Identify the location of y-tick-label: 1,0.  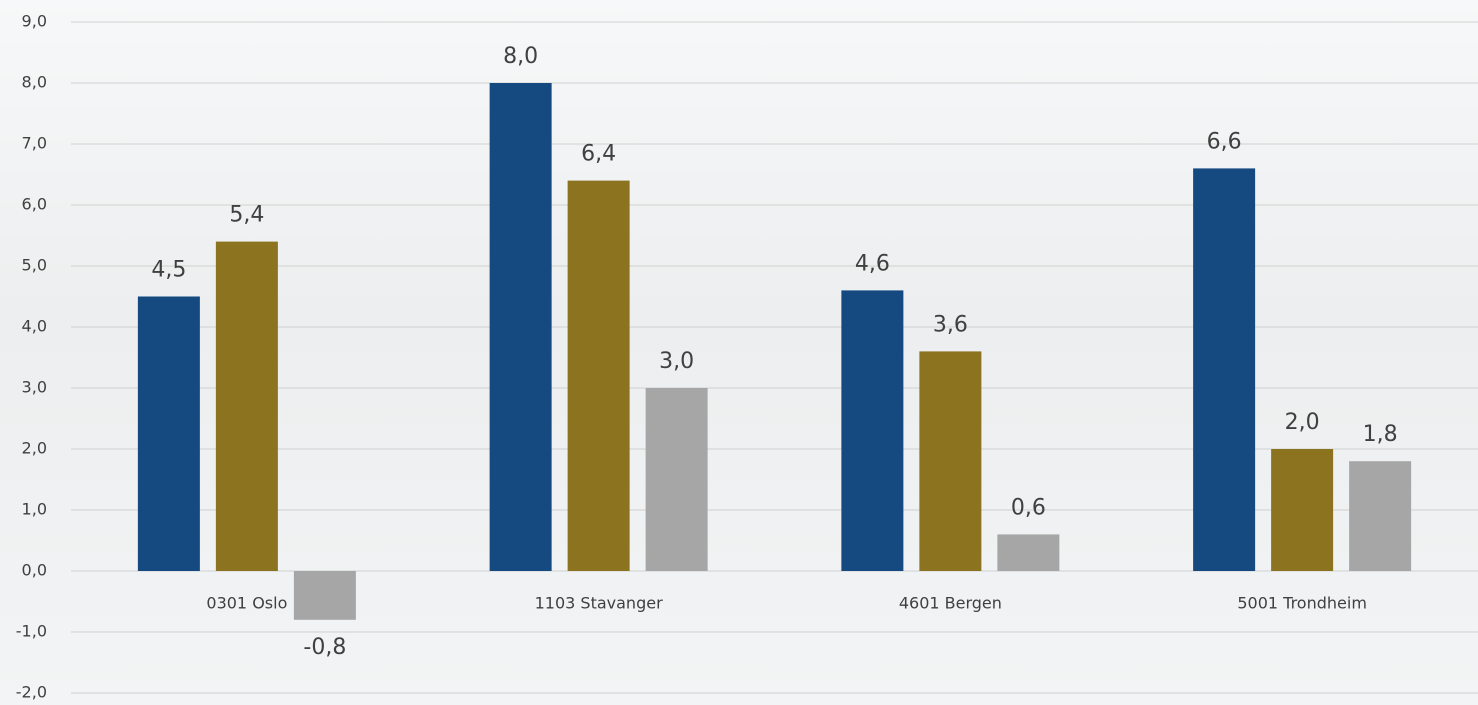
(34, 509).